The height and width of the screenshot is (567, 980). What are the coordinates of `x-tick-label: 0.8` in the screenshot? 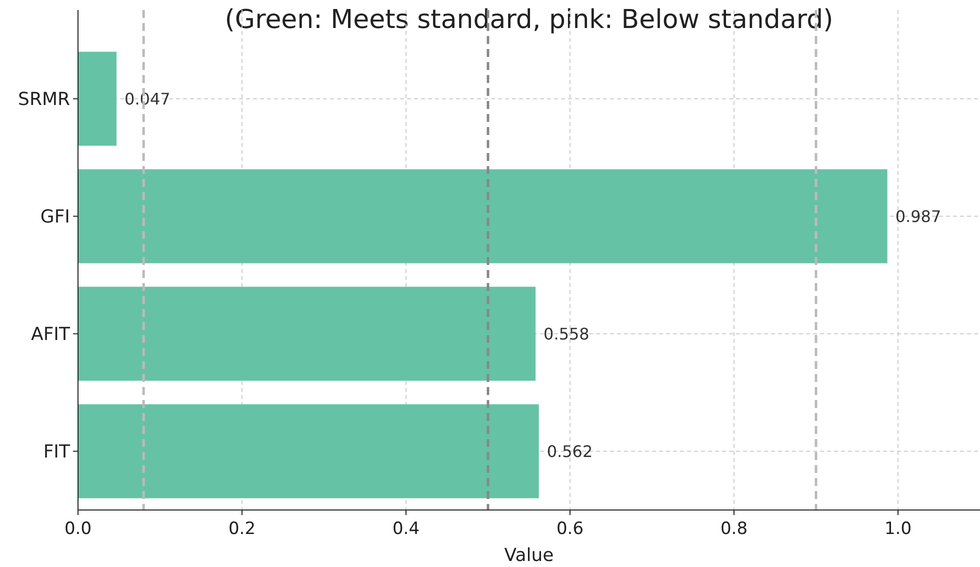 It's located at (734, 529).